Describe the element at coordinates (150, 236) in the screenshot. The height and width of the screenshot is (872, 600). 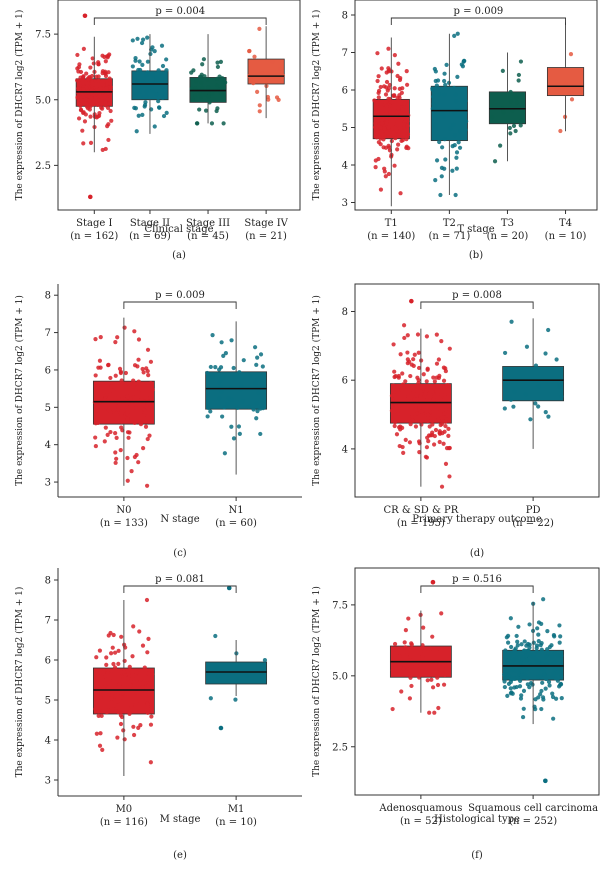
I see `group-n-label: (n = 69)` at that location.